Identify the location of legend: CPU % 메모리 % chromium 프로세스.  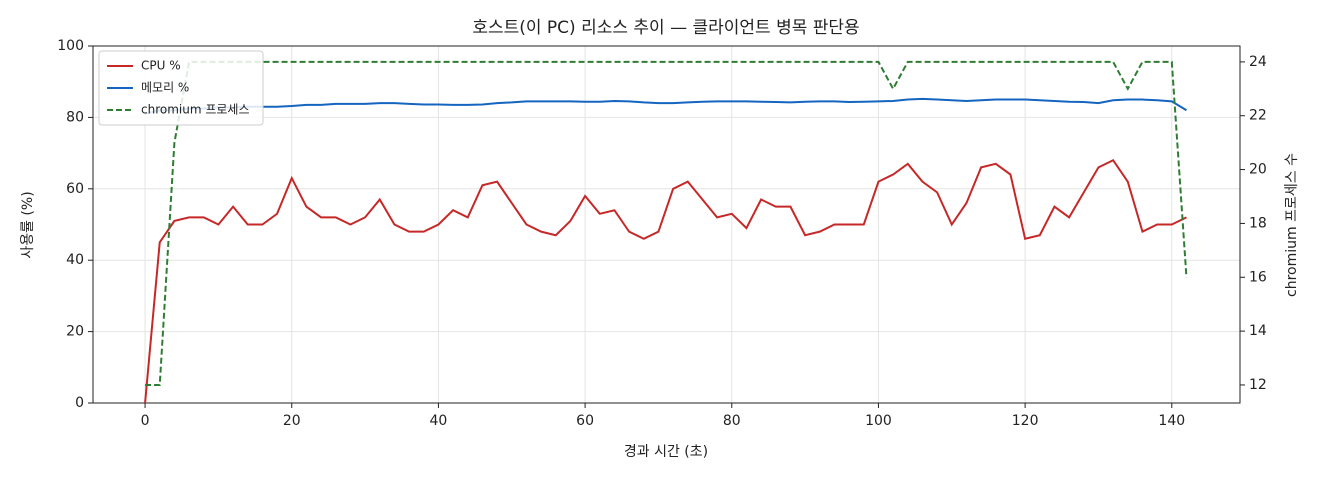
(181, 88).